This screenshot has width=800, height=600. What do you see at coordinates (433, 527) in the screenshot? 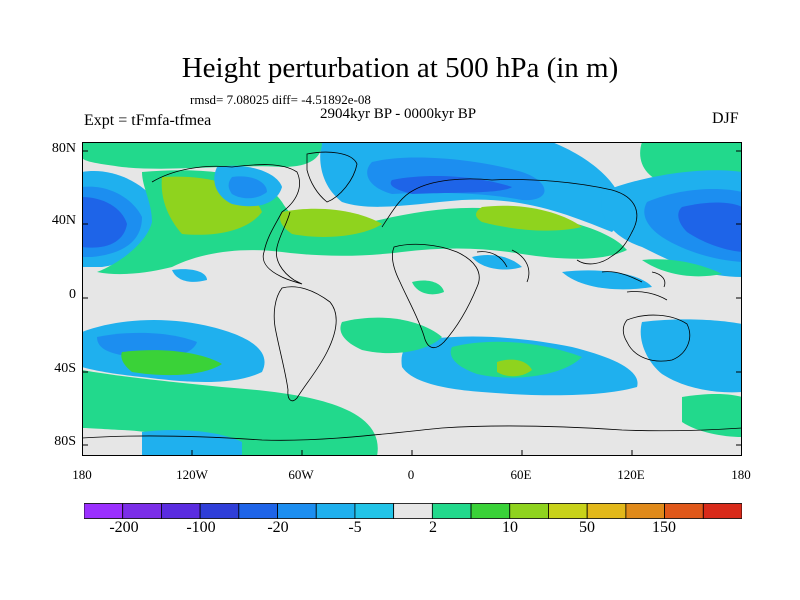
I see `colorbar-label-2: 2` at bounding box center [433, 527].